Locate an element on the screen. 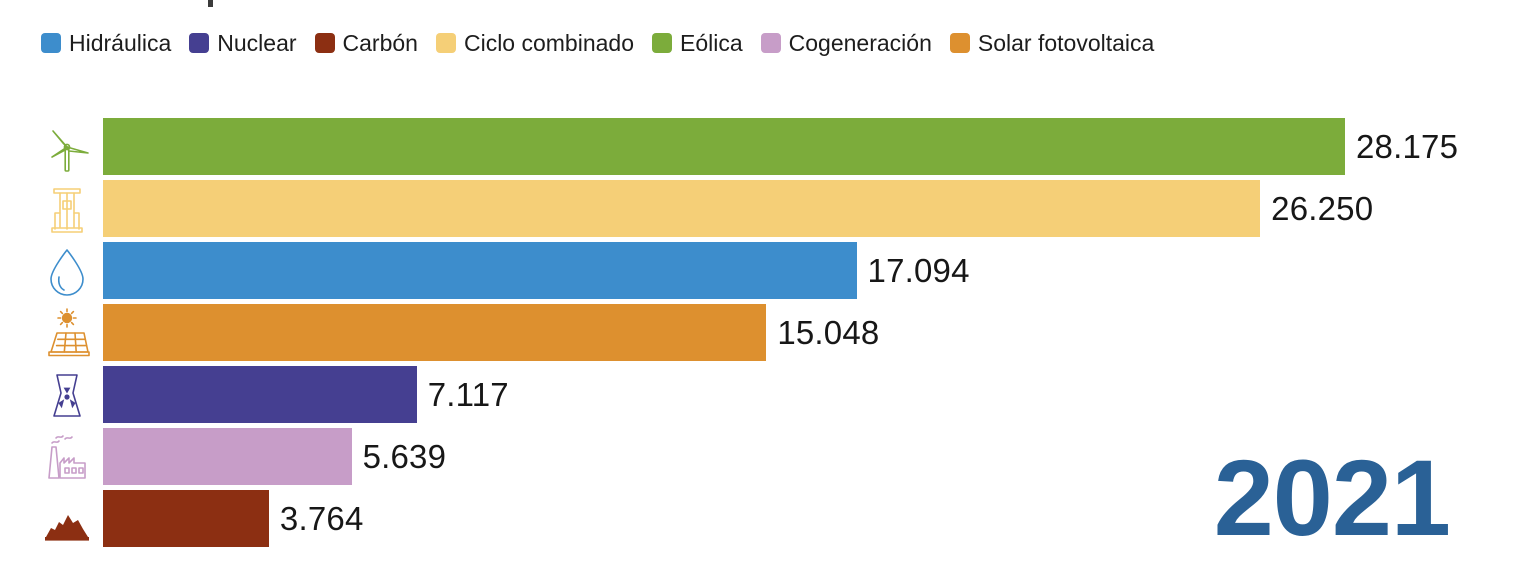  bar-row: 15.048 is located at coordinates (759, 332).